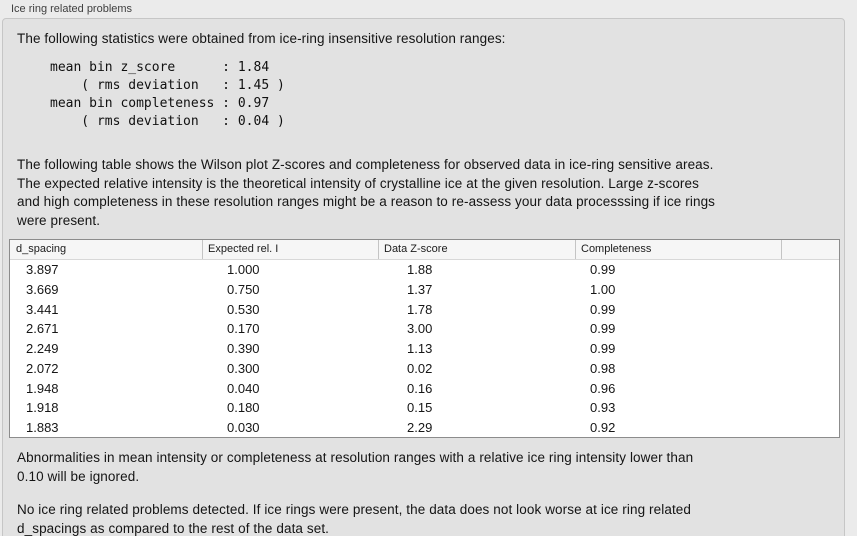  I want to click on cell-expected-rel-i: 0.390, so click(243, 348).